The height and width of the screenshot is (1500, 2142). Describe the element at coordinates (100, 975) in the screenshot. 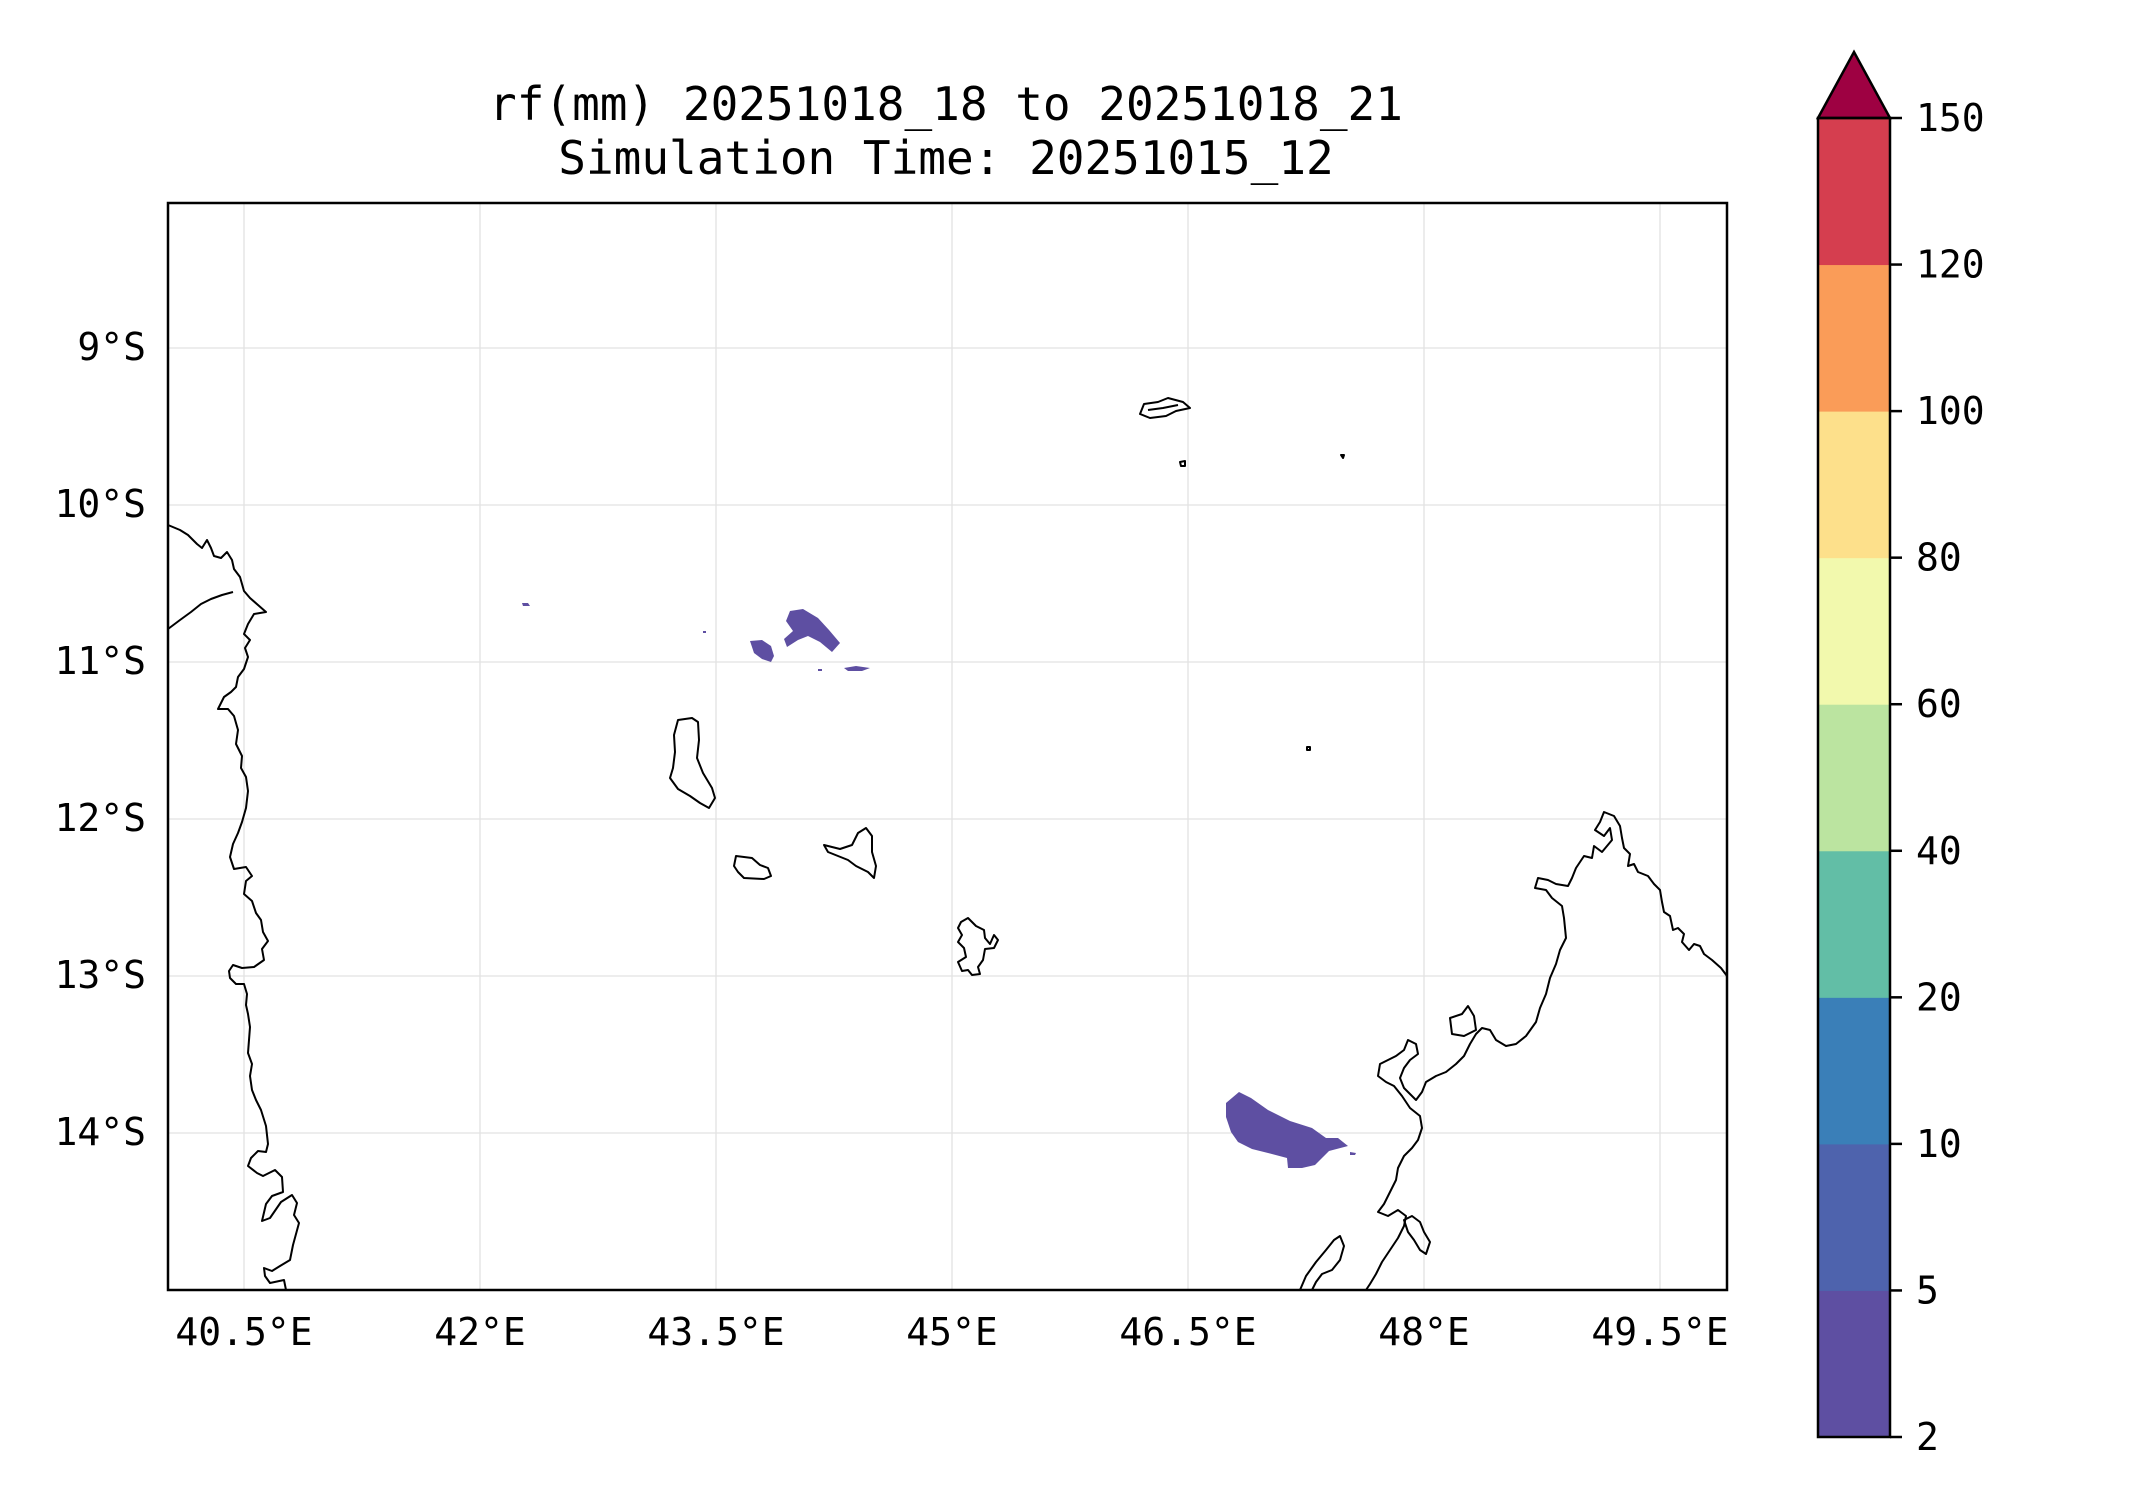

I see `y-tick-label: 13°S` at that location.